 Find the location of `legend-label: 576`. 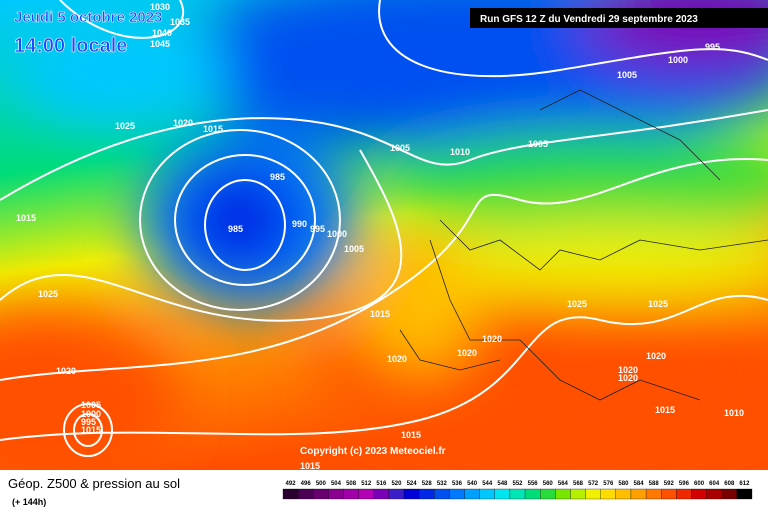

legend-label: 576 is located at coordinates (608, 484).